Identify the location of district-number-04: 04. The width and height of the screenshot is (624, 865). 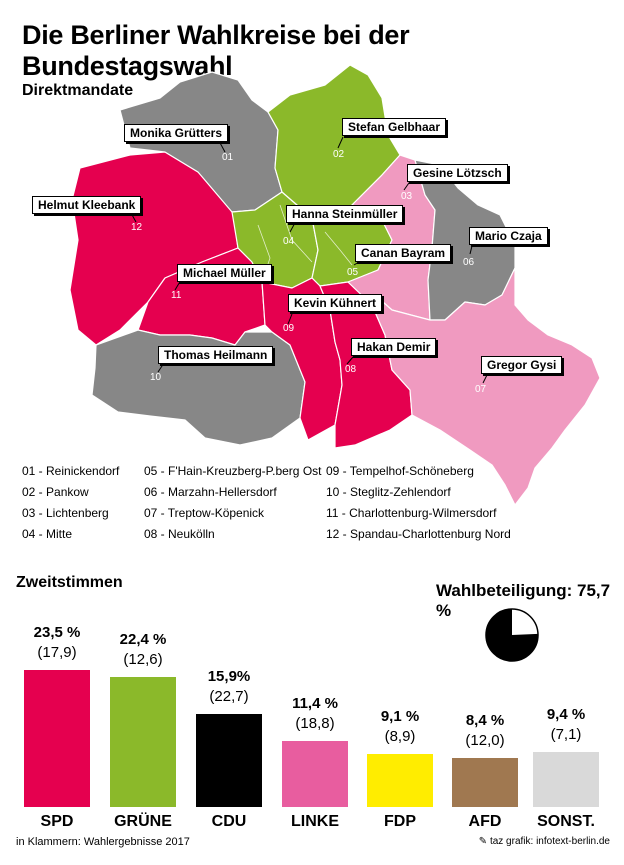
(289, 241).